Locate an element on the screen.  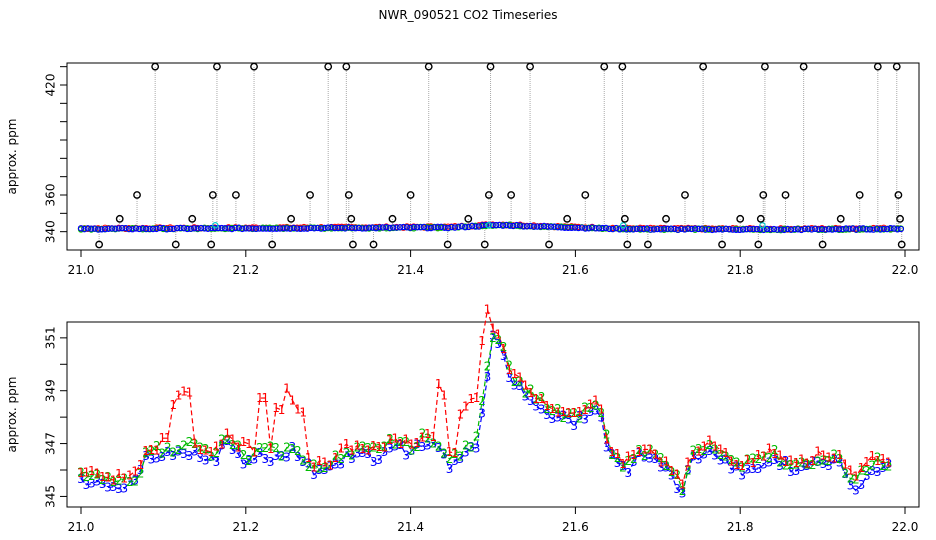
series3-marker-52: 3 is located at coordinates (363, 453).